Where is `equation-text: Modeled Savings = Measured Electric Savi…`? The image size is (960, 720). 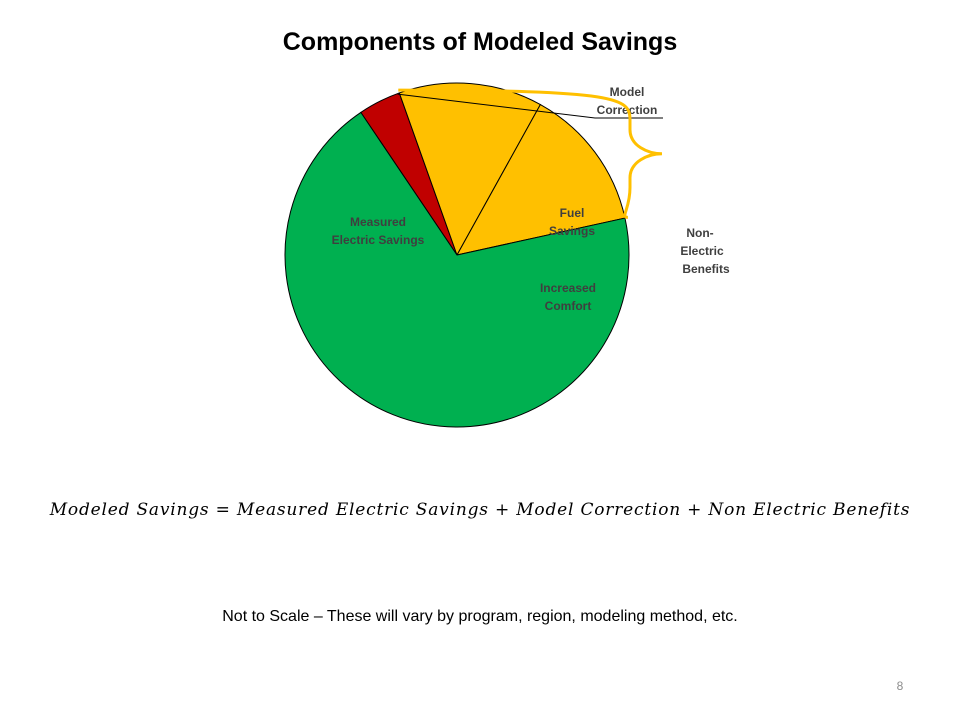 equation-text: Modeled Savings = Measured Electric Savi… is located at coordinates (480, 510).